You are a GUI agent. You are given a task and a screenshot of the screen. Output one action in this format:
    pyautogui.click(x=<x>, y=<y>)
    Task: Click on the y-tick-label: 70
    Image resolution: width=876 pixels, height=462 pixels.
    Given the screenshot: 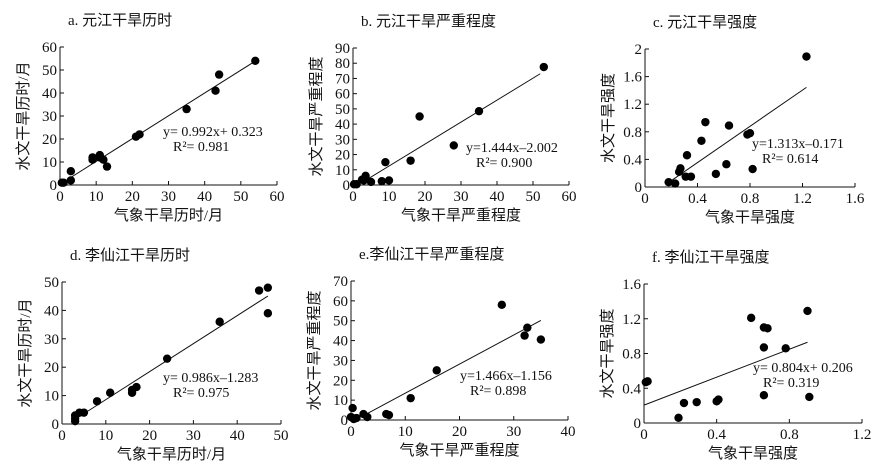 What is the action you would take?
    pyautogui.click(x=340, y=282)
    